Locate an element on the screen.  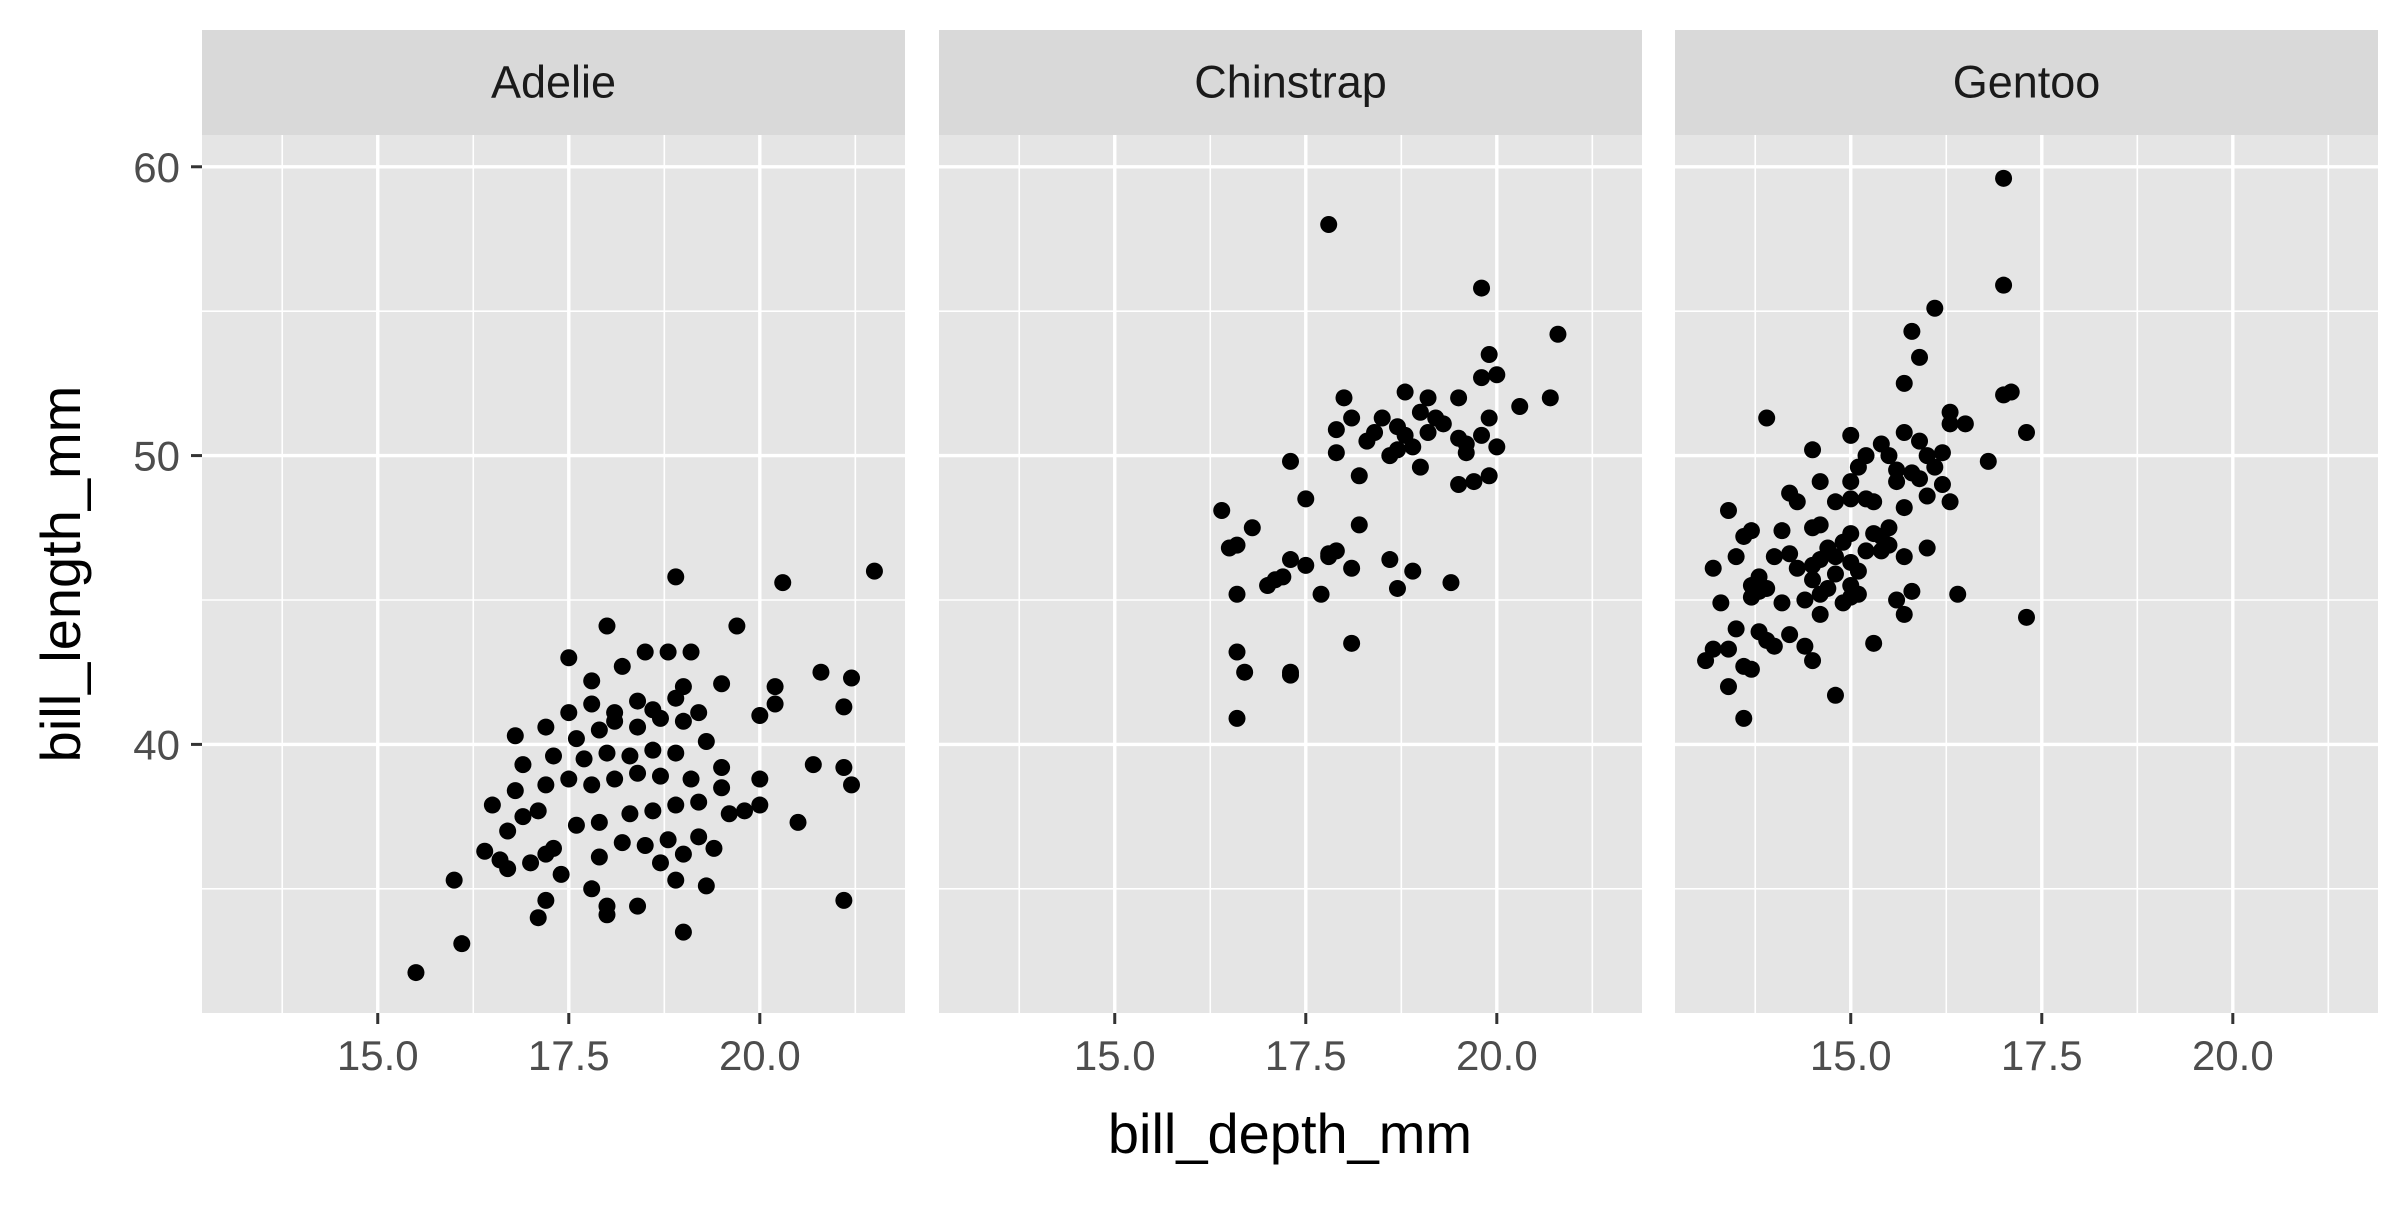
facet-label-adelie: Adelie is located at coordinates (553, 82).